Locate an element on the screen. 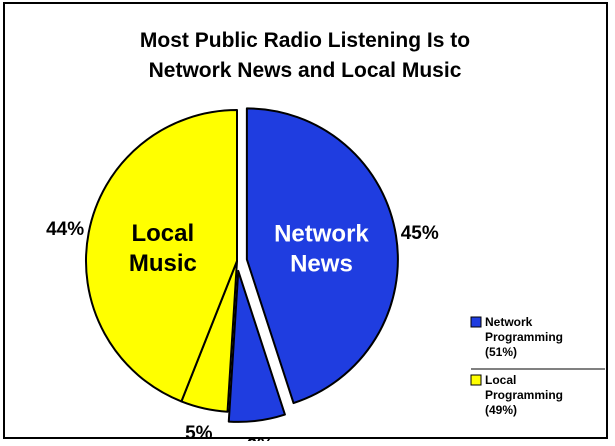  slice-label-network-news: Network News is located at coordinates (321, 249).